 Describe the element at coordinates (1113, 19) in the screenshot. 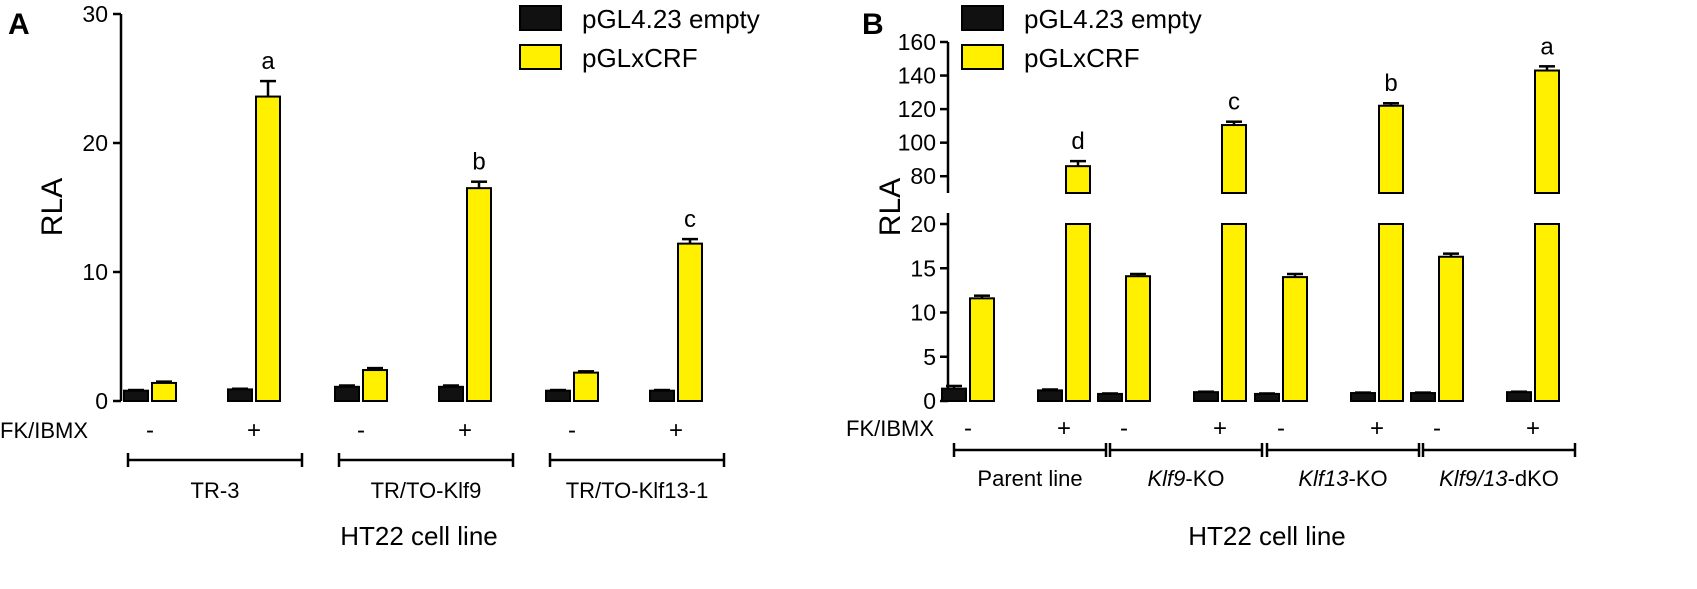

I see `legend-b-label-empty: pGL4.23 empty` at that location.